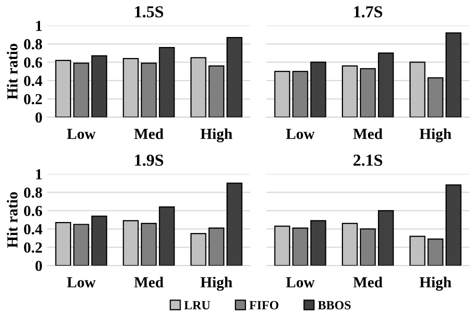  I want to click on legend-label: LRU, so click(197, 305).